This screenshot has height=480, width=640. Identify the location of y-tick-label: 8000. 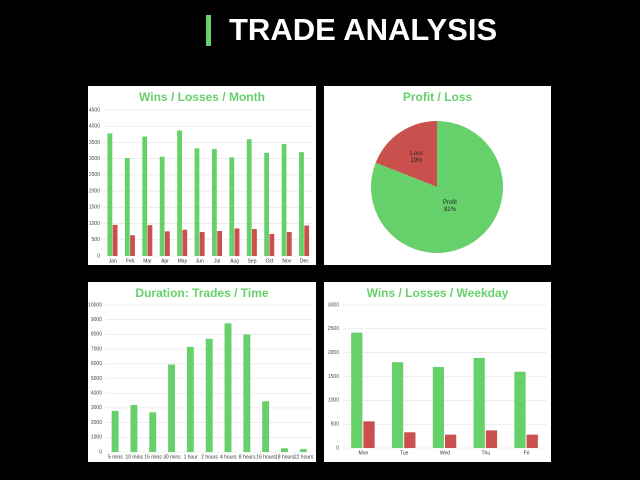
(96, 335).